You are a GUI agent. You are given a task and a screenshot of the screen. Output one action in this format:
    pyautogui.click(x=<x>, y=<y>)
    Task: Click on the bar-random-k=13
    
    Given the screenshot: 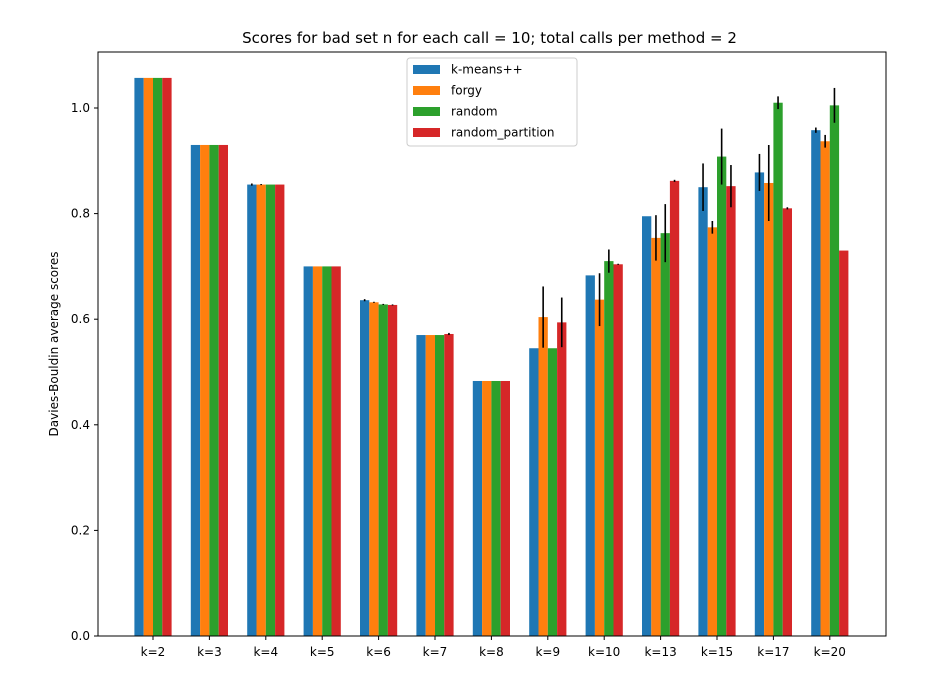 What is the action you would take?
    pyautogui.click(x=665, y=434)
    